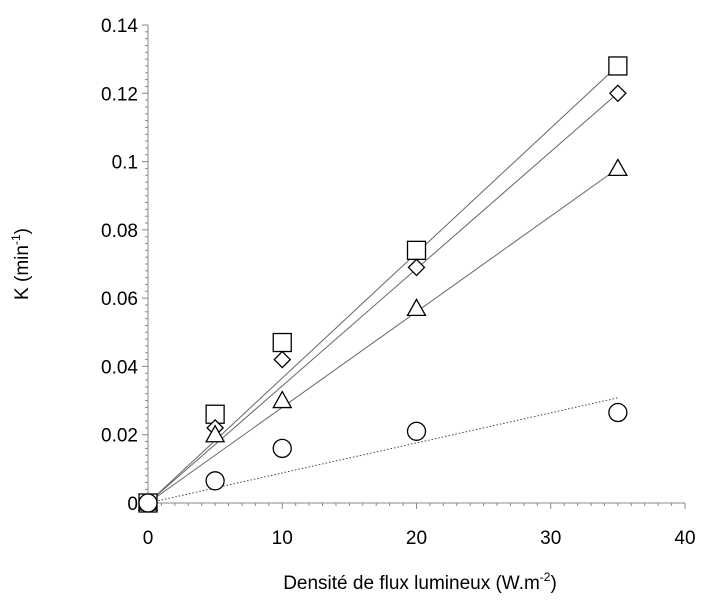 The image size is (705, 601). I want to click on y-axis-title: K (min-1), so click(21, 264).